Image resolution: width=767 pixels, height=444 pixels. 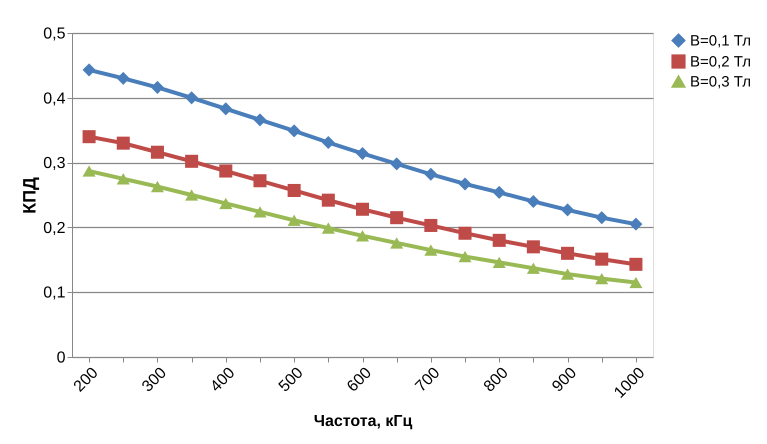 What do you see at coordinates (61, 358) in the screenshot?
I see `y-tick-label: 0` at bounding box center [61, 358].